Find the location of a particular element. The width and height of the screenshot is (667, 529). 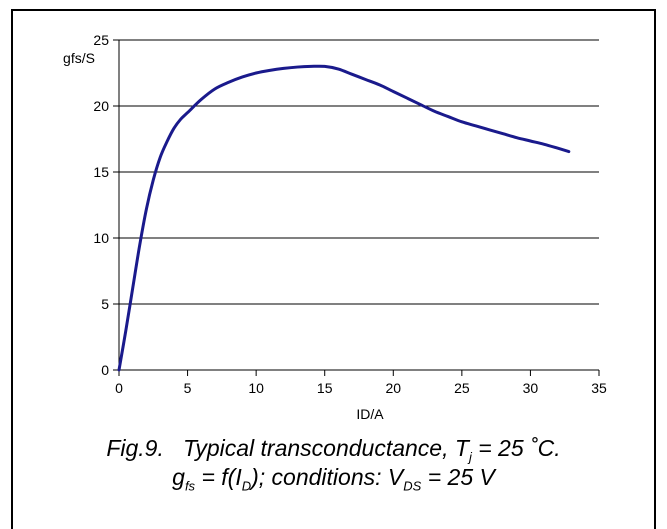

x-tick-label: 30 is located at coordinates (531, 388).